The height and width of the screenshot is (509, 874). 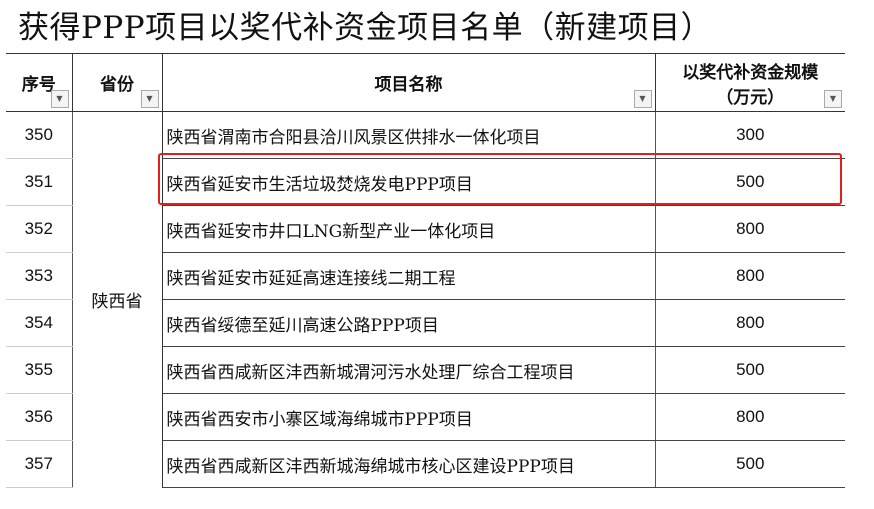 I want to click on table-row: 356 陕西省西安市小寨区域海绵城市PPP项目 800, so click(x=425, y=417).